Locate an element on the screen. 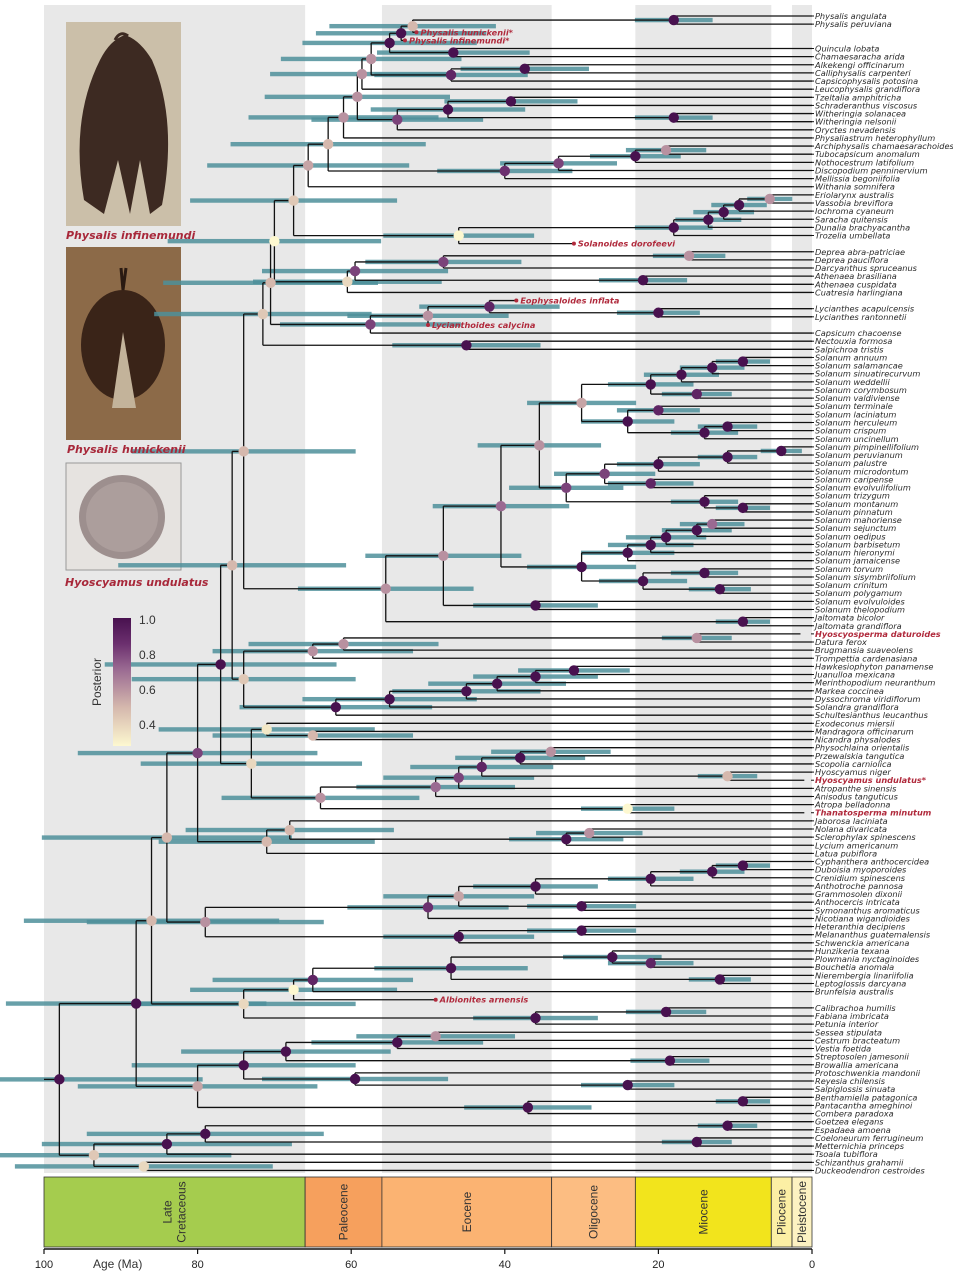 The image size is (953, 1280). taxon-label: Solanum corymbosum is located at coordinates (861, 390).